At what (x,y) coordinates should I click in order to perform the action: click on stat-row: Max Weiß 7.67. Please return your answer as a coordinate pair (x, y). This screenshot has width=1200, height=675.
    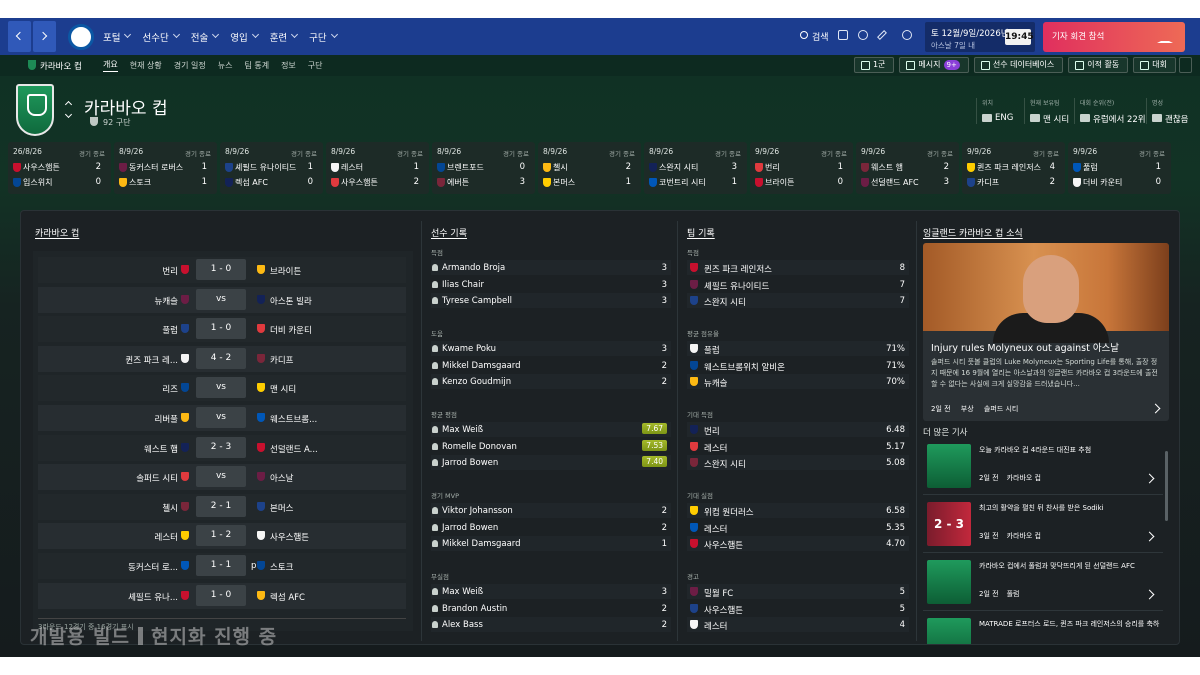
    Looking at the image, I should click on (551, 429).